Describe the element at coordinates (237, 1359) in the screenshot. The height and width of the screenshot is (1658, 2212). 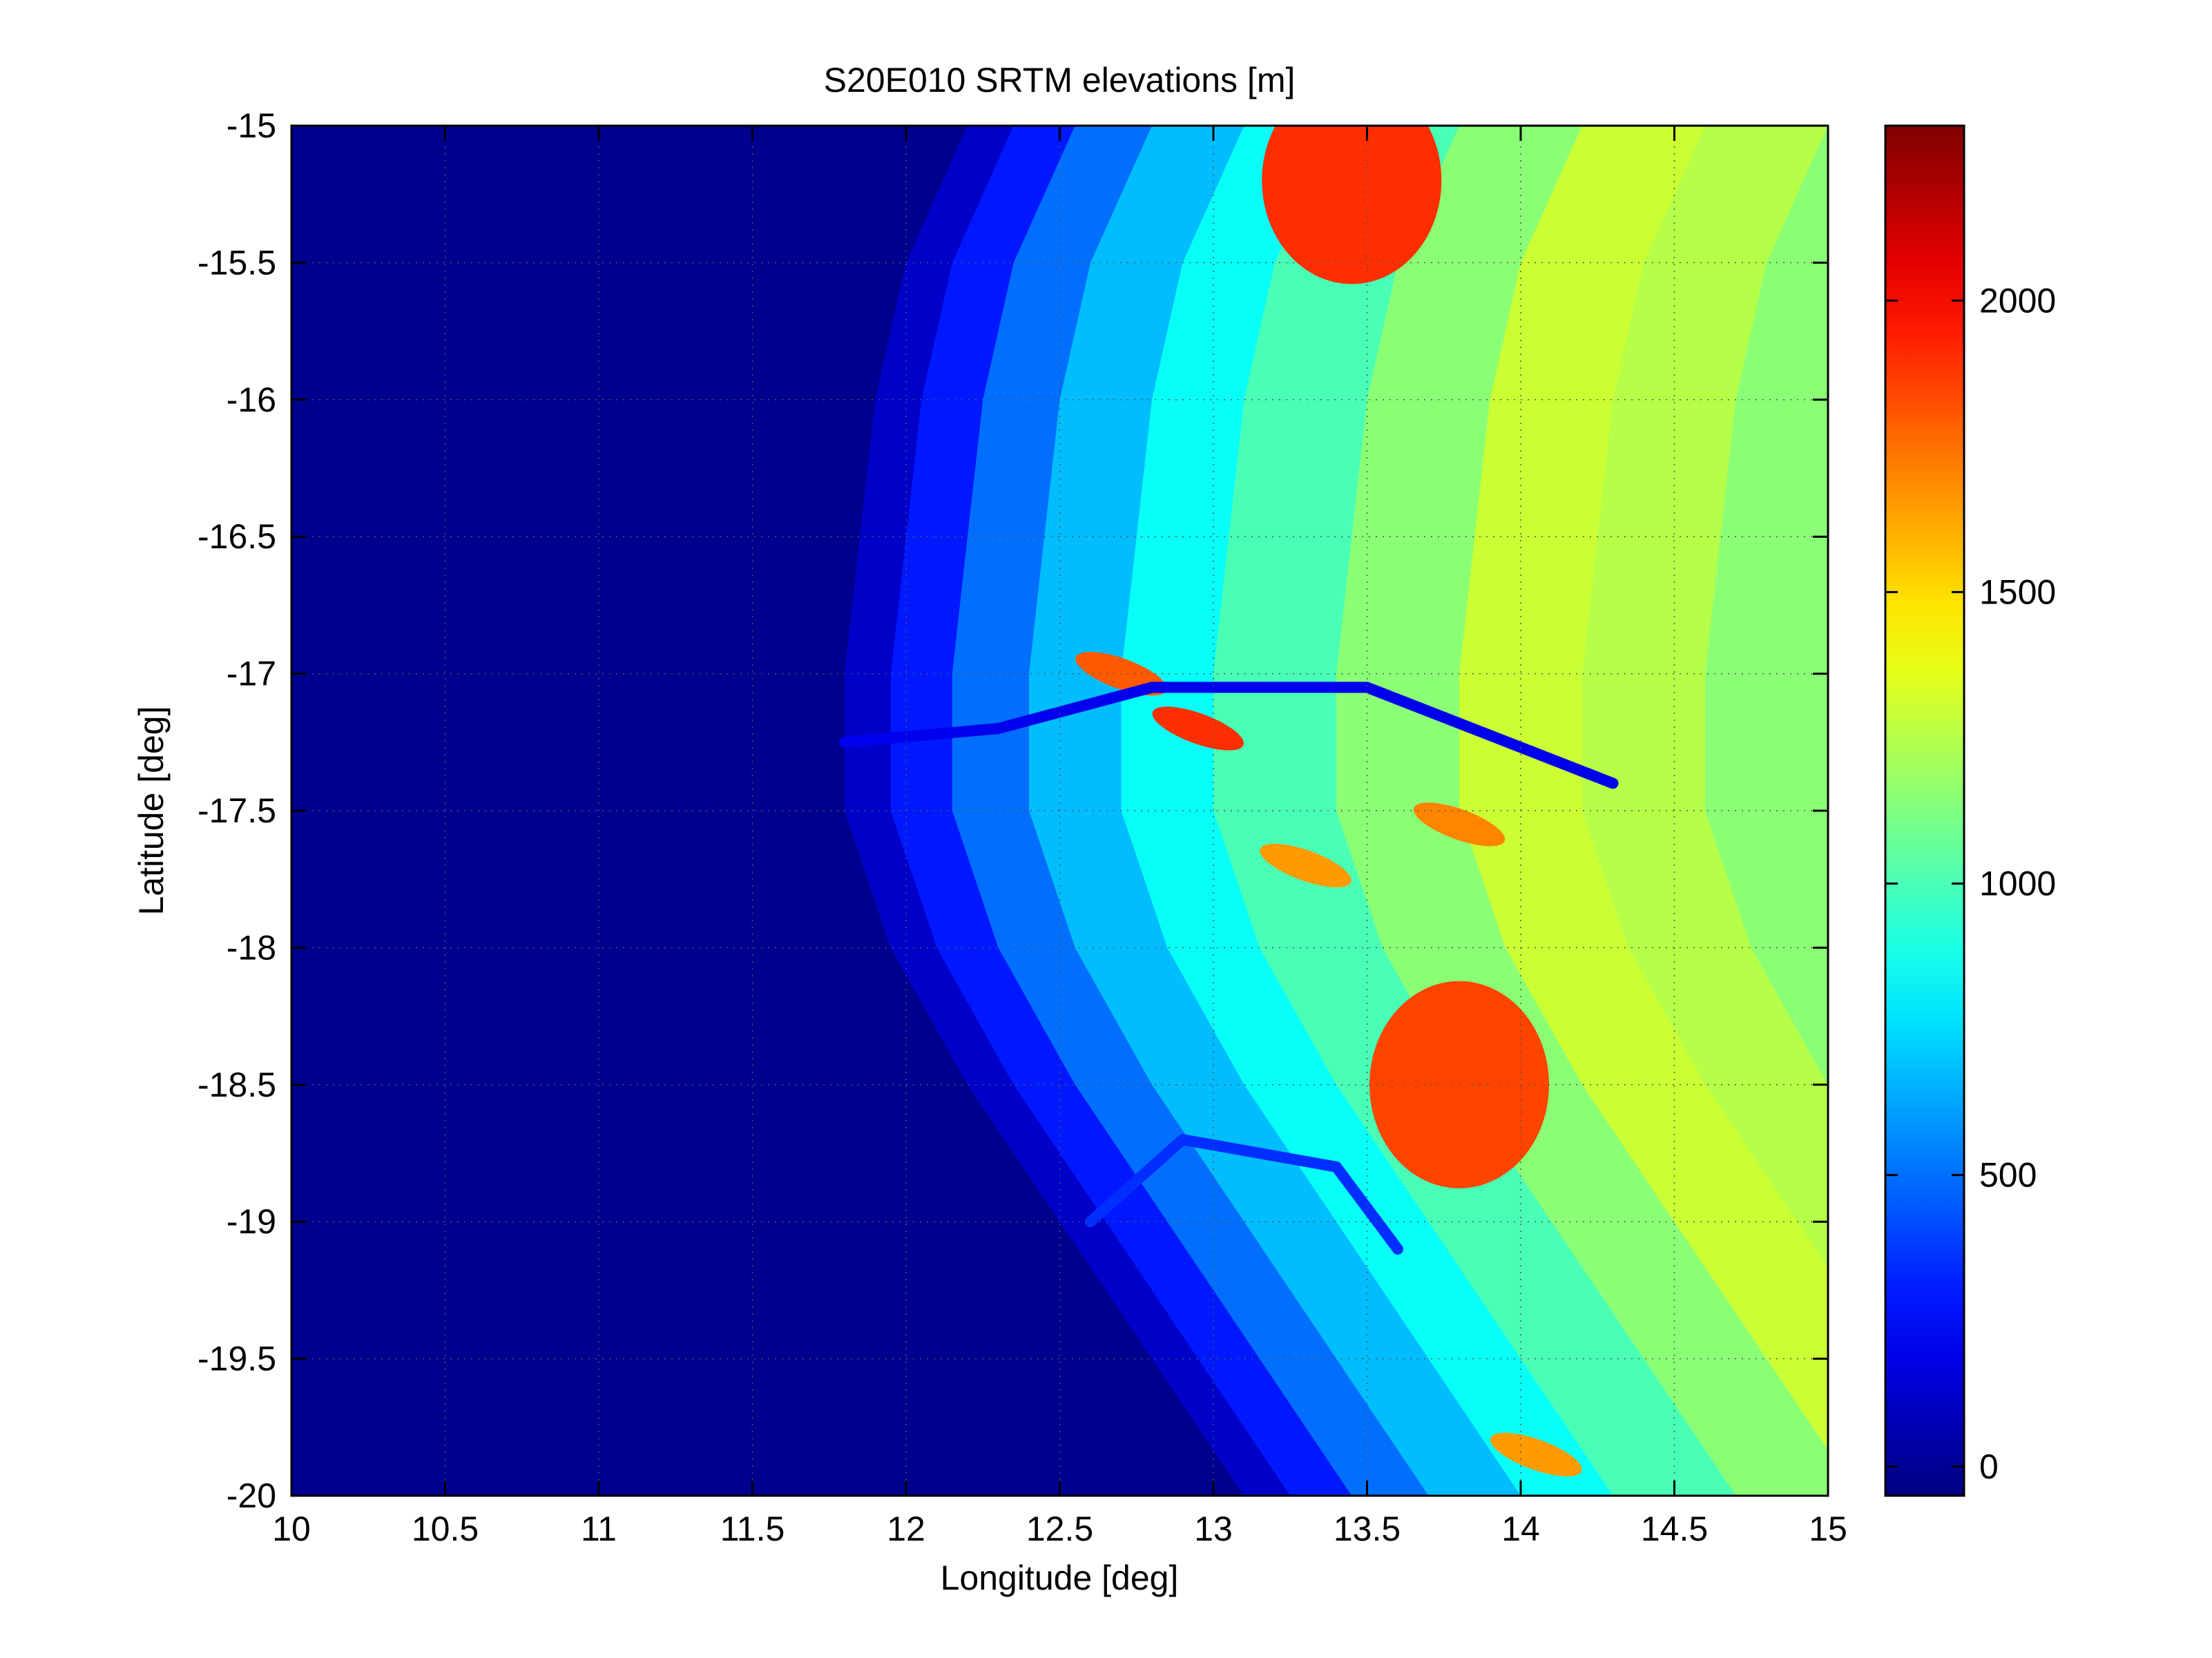
I see `y-tick-label: -19.5` at that location.